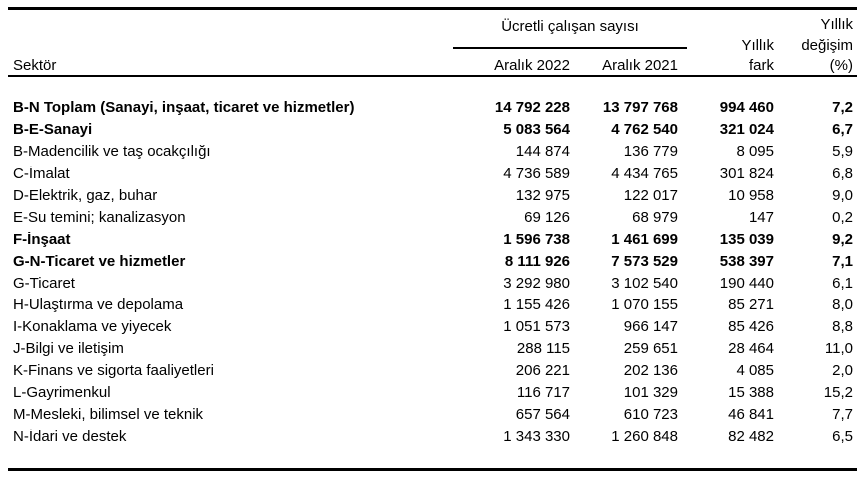  What do you see at coordinates (536, 305) in the screenshot?
I see `dec-2022-value: 1 155 426` at bounding box center [536, 305].